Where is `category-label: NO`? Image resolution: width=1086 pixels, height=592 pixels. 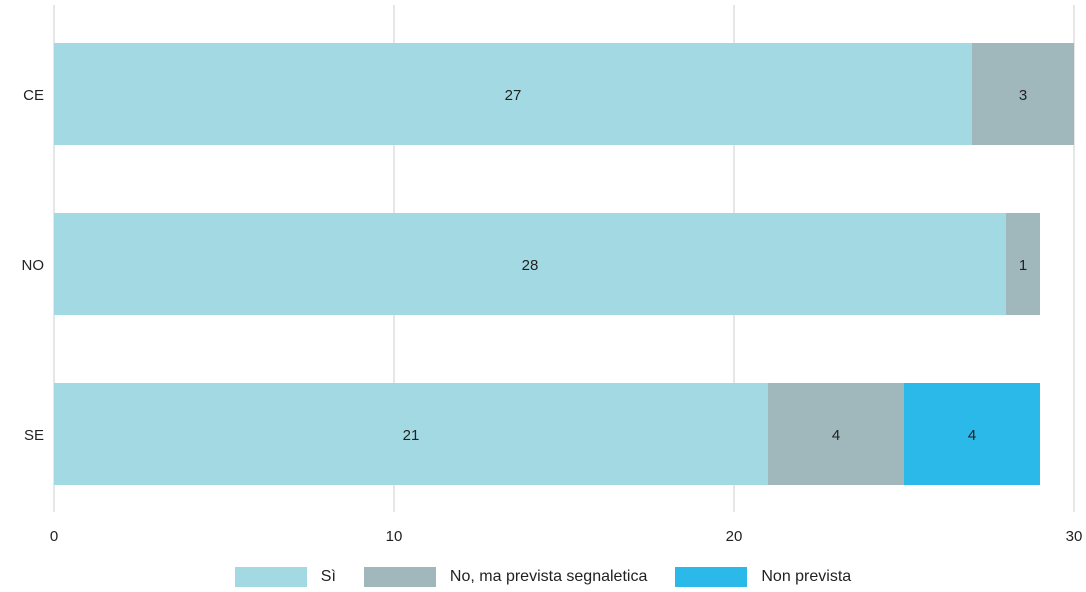 category-label: NO is located at coordinates (33, 265).